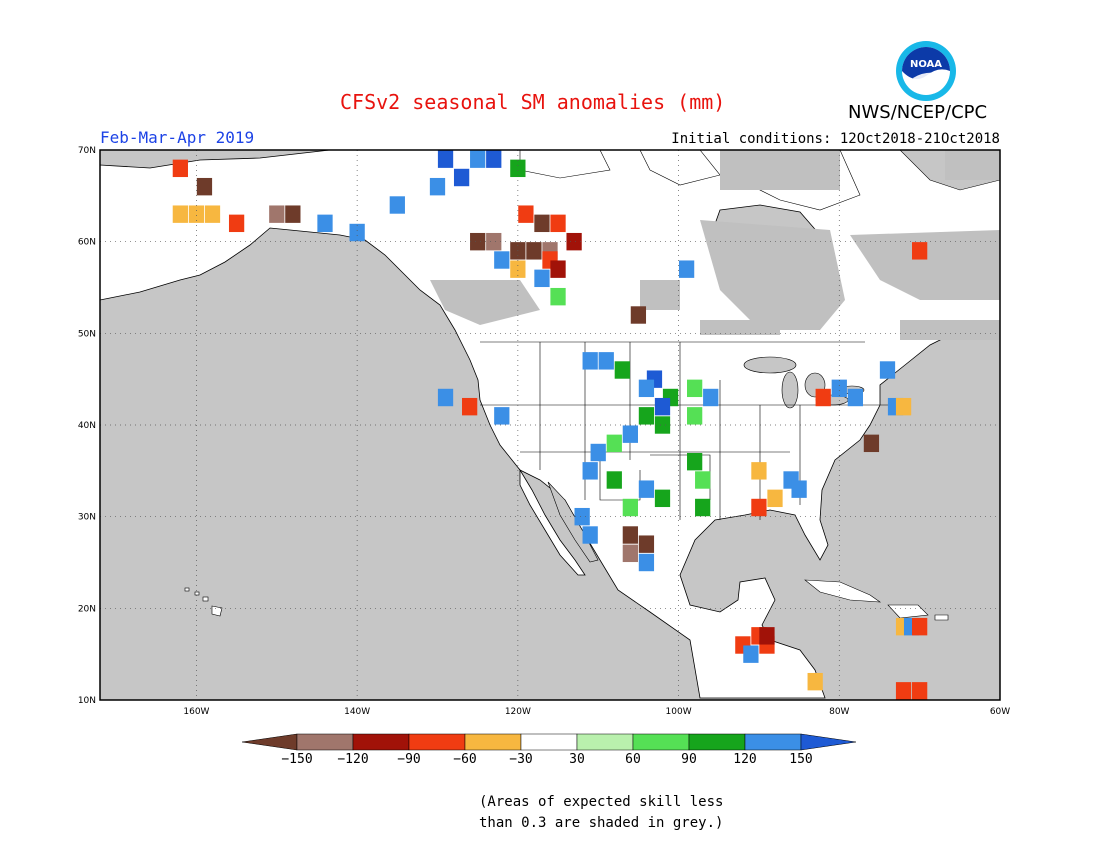  I want to click on lon-label: 160W, so click(196, 712).